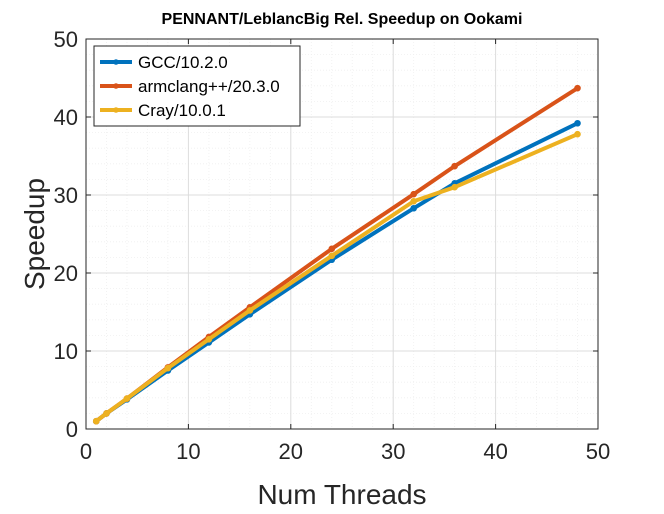 The image size is (664, 514). What do you see at coordinates (66, 195) in the screenshot?
I see `y-tick-label: 30` at bounding box center [66, 195].